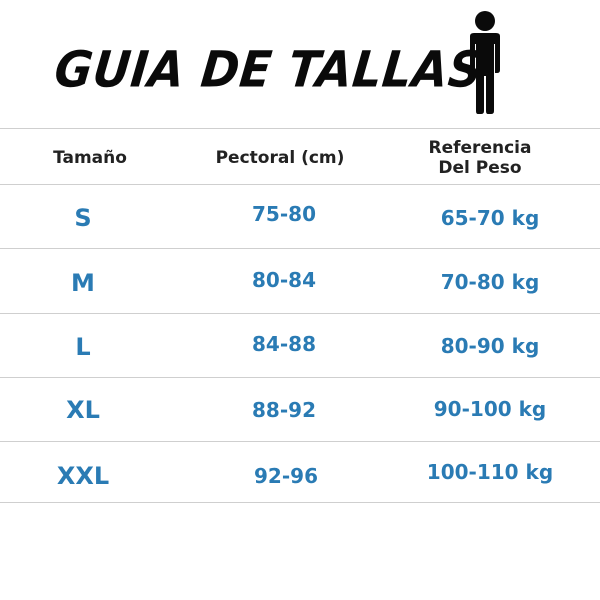 The image size is (600, 600). What do you see at coordinates (490, 346) in the screenshot?
I see `row-l-weight: 80-90 kg` at bounding box center [490, 346].